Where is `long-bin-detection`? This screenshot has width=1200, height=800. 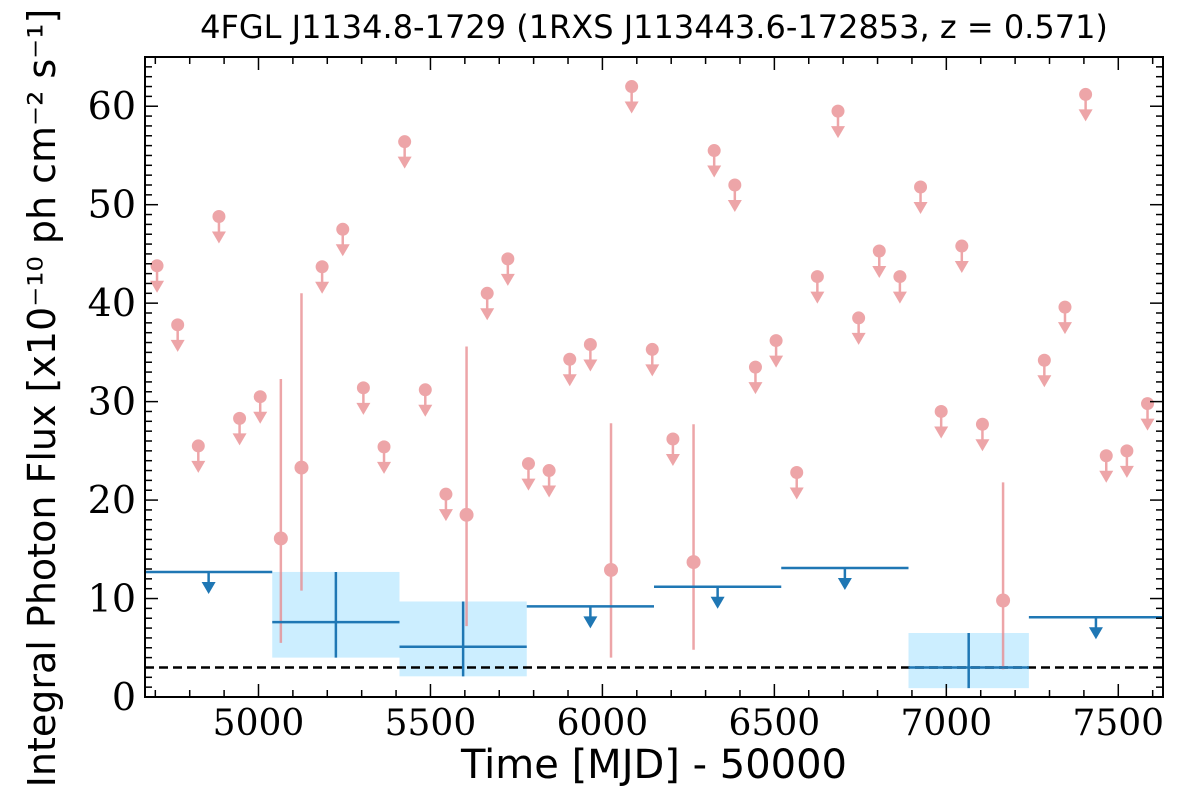
long-bin-detection is located at coordinates (463, 639).